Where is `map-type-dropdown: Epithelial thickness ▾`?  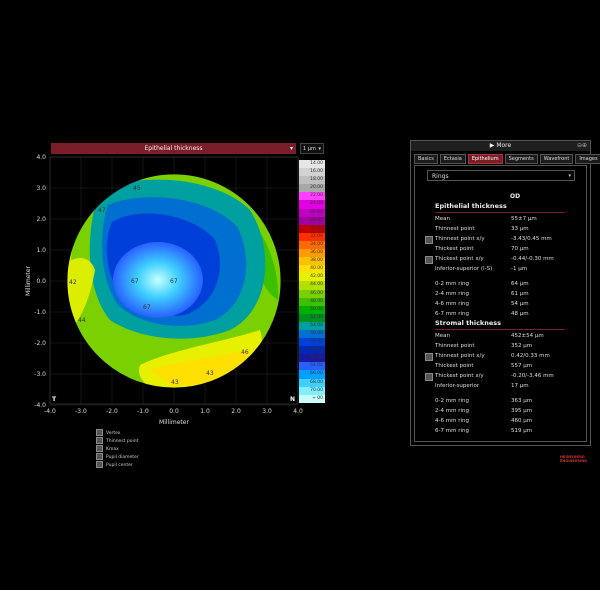 map-type-dropdown: Epithelial thickness ▾ is located at coordinates (173, 148).